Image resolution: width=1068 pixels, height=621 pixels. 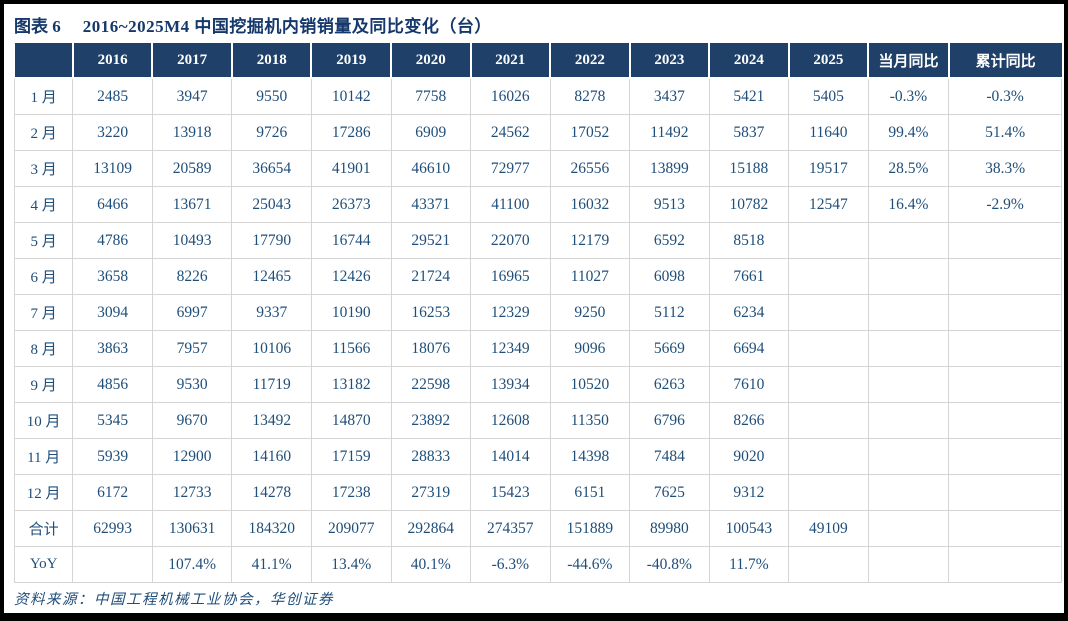 I want to click on data-cell: 12329, so click(x=510, y=312).